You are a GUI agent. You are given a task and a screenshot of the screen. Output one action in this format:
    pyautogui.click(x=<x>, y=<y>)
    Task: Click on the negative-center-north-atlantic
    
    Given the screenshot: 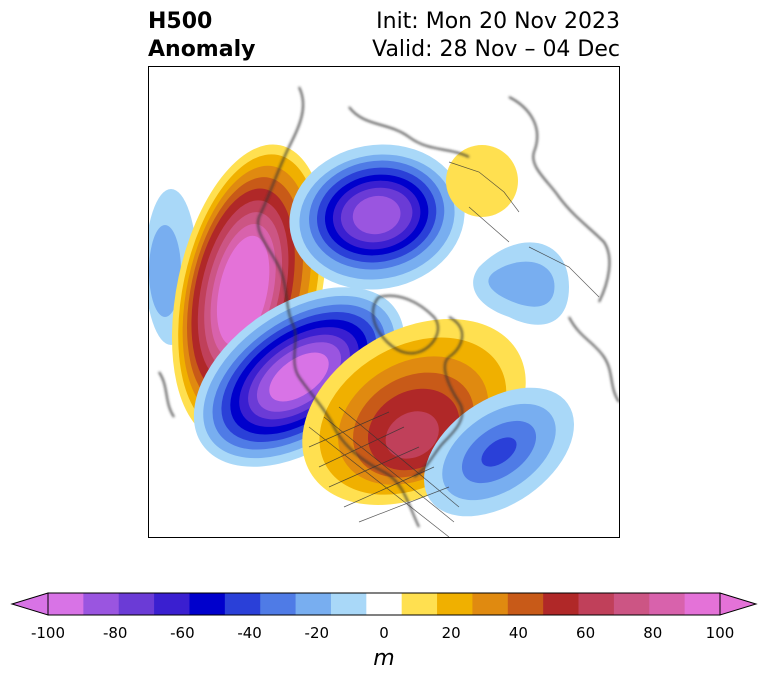 What is the action you would take?
    pyautogui.click(x=499, y=452)
    